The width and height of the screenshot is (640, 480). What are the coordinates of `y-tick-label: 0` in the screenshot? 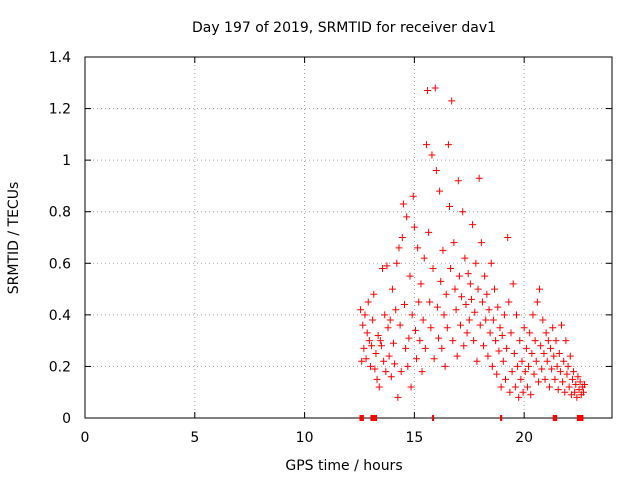 It's located at (66, 419).